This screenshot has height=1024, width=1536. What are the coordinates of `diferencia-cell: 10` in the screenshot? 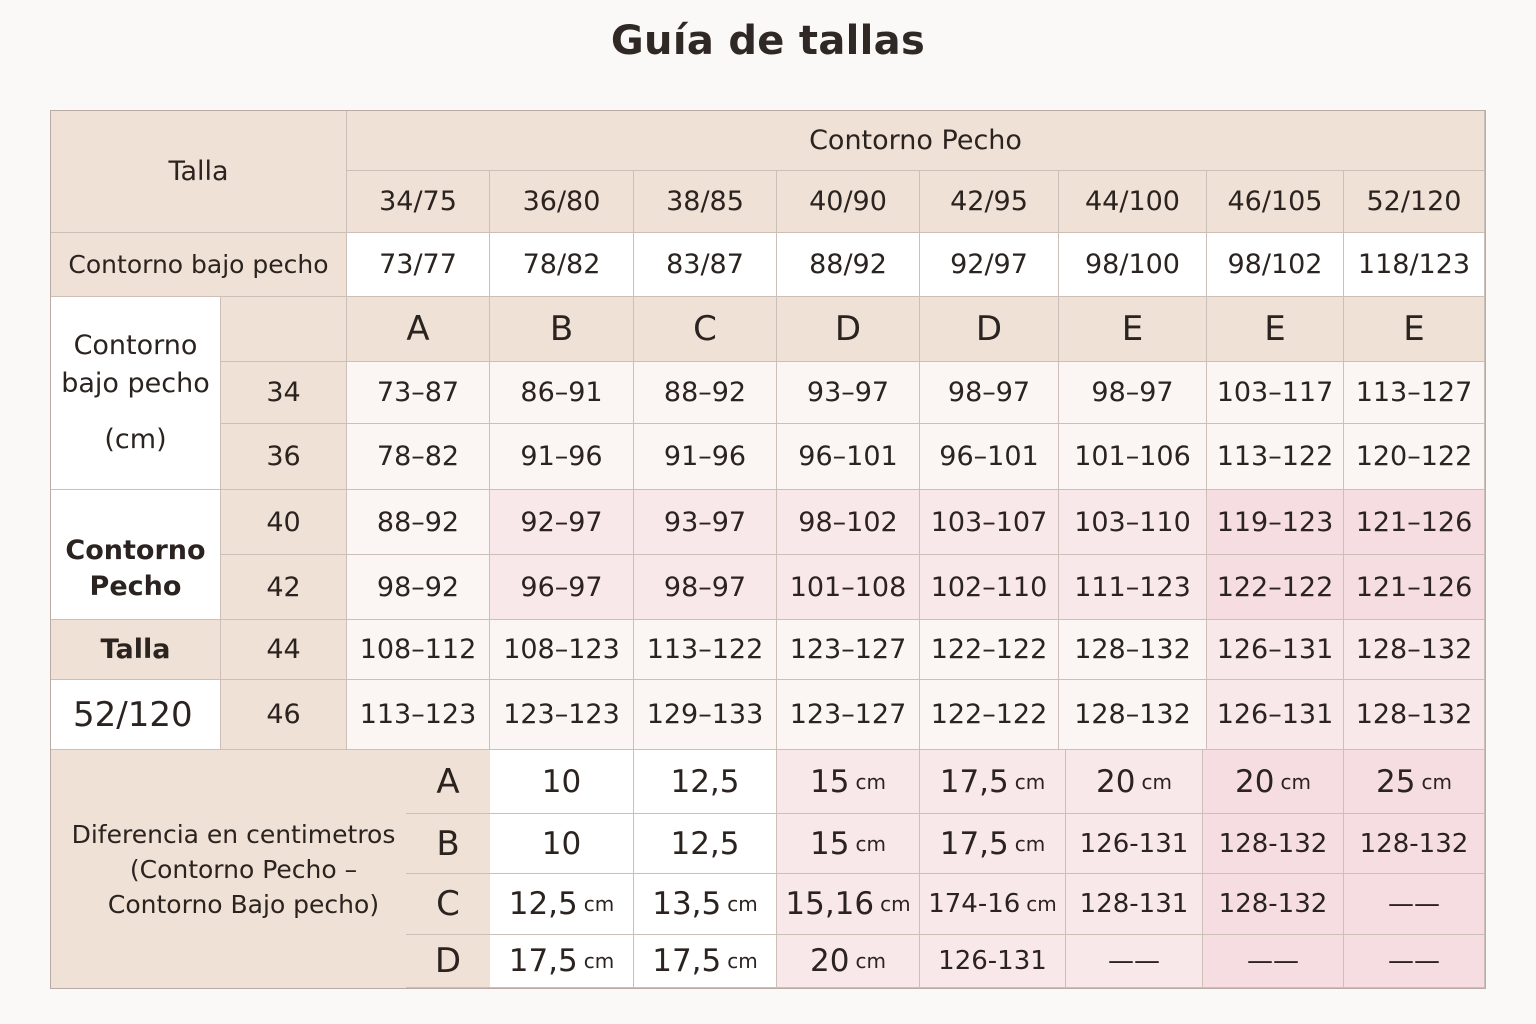 It's located at (562, 844).